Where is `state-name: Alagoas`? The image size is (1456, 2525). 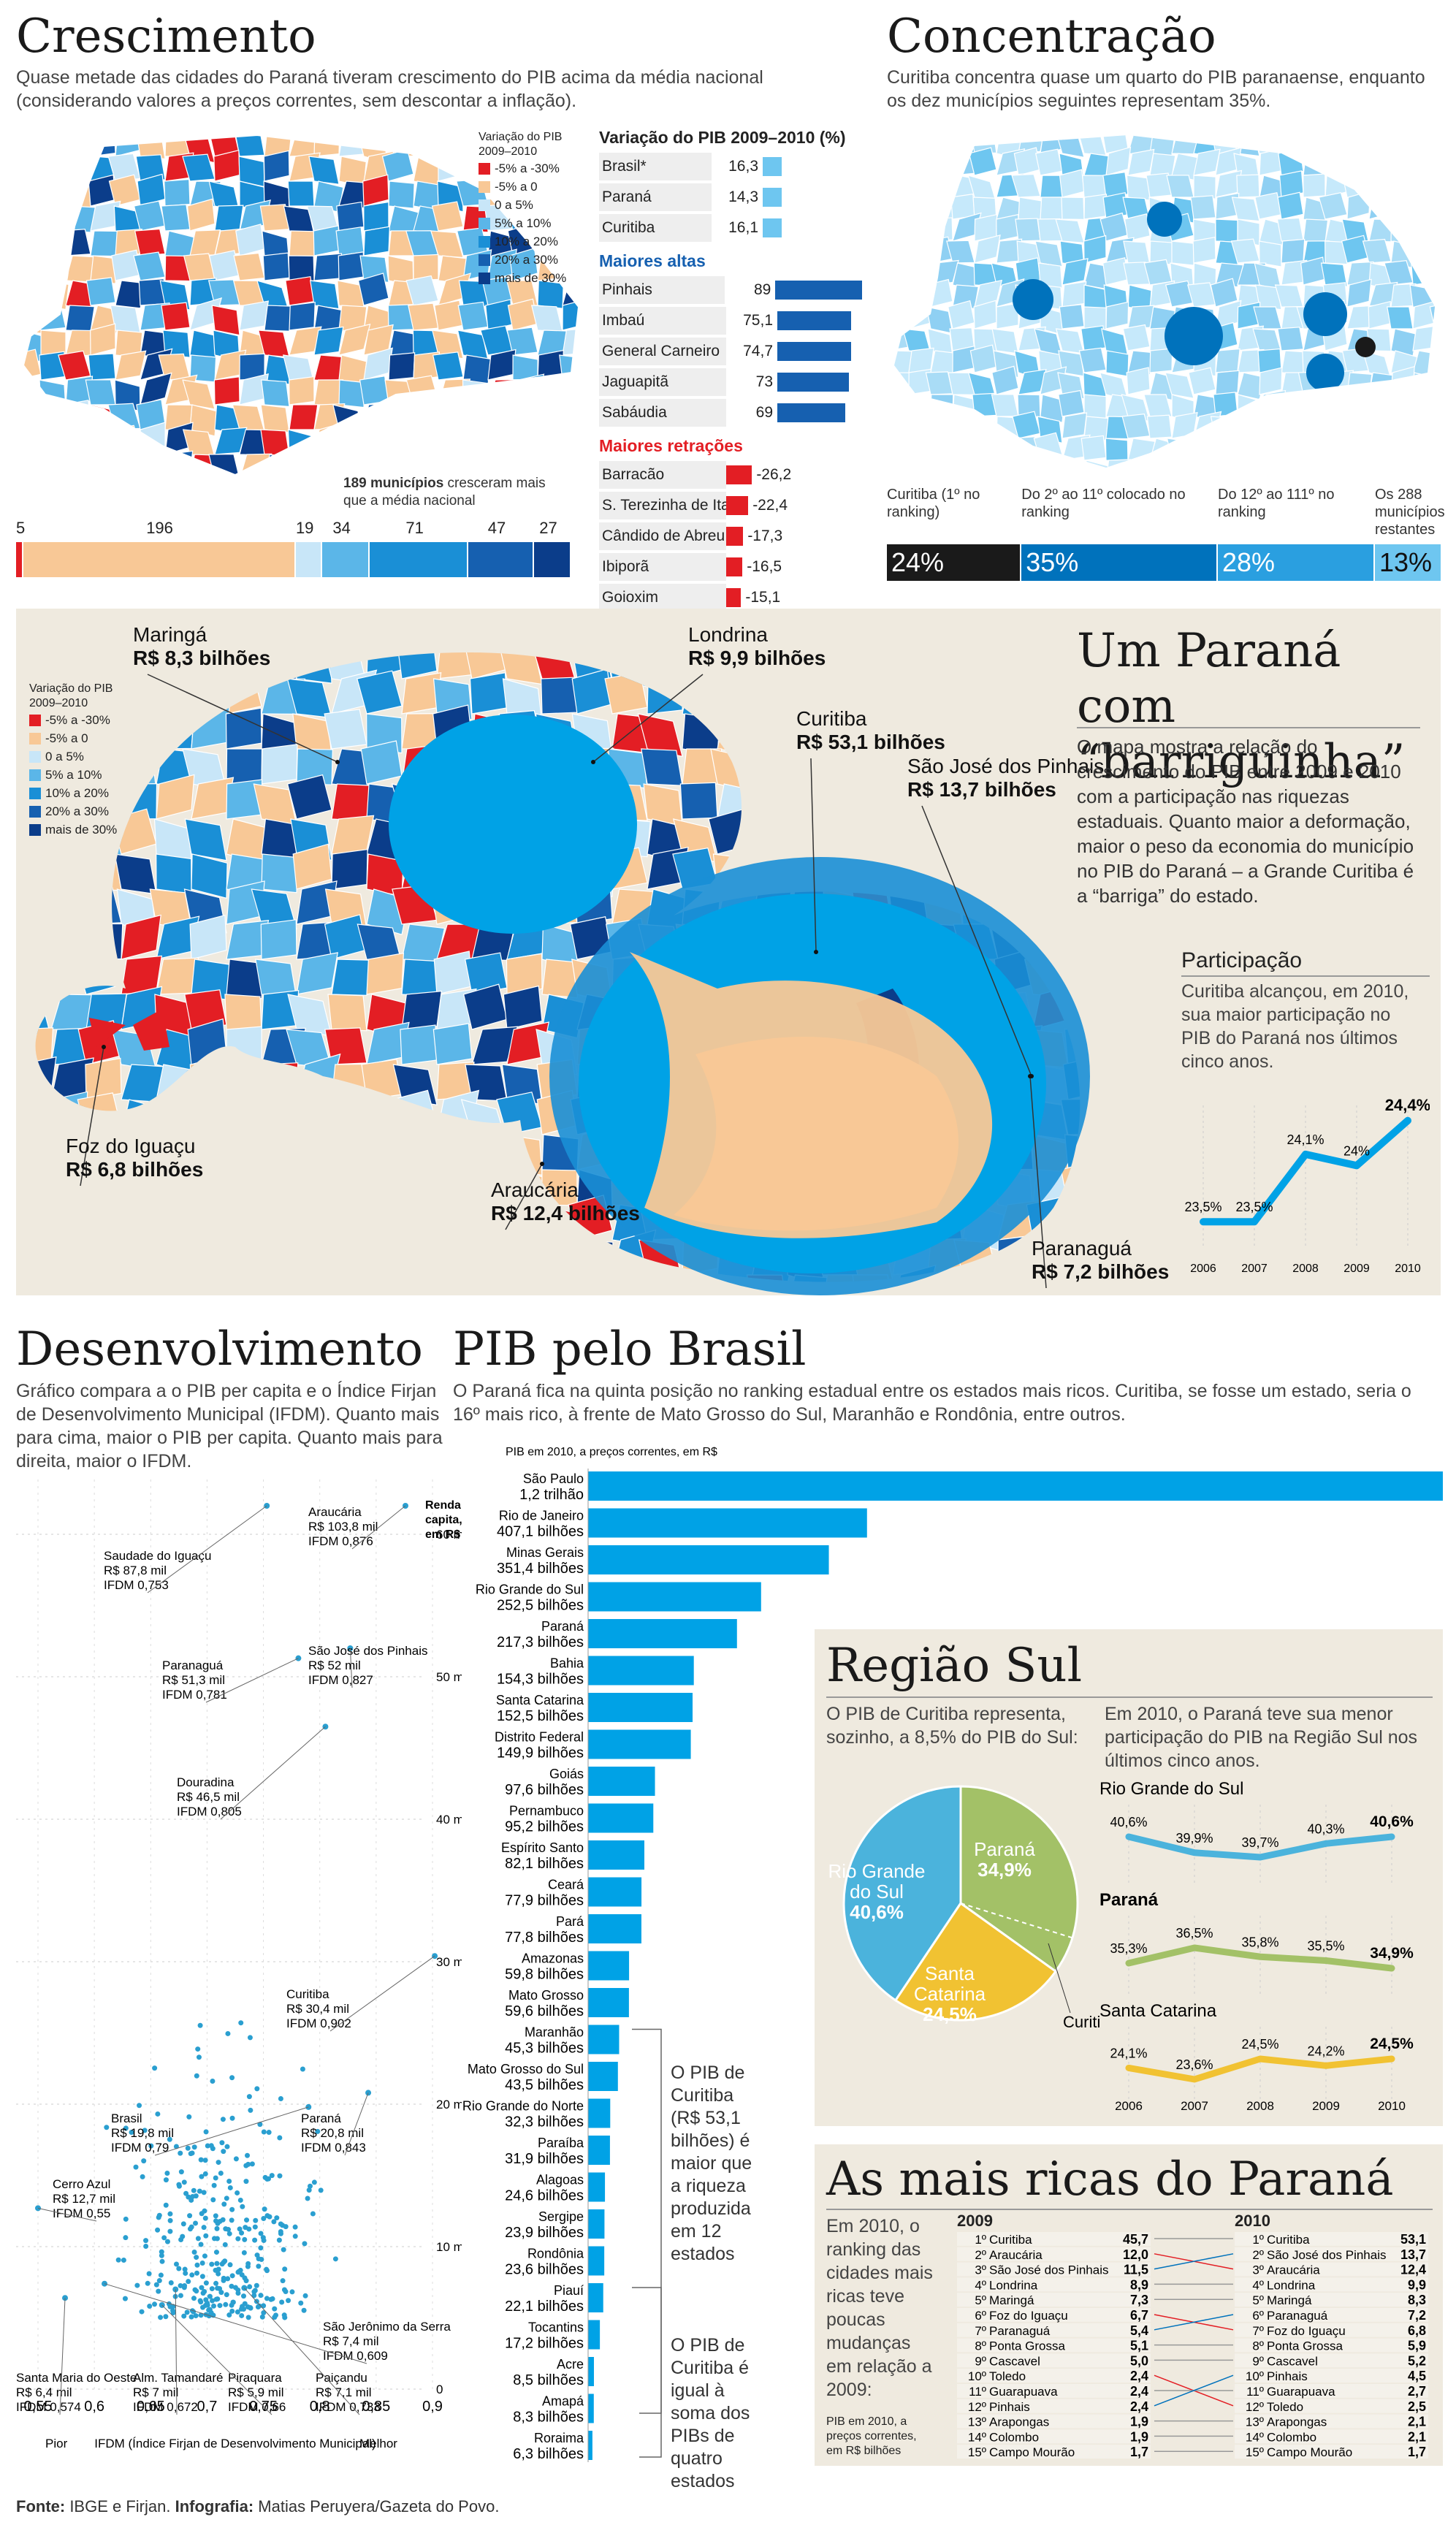 state-name: Alagoas is located at coordinates (560, 2180).